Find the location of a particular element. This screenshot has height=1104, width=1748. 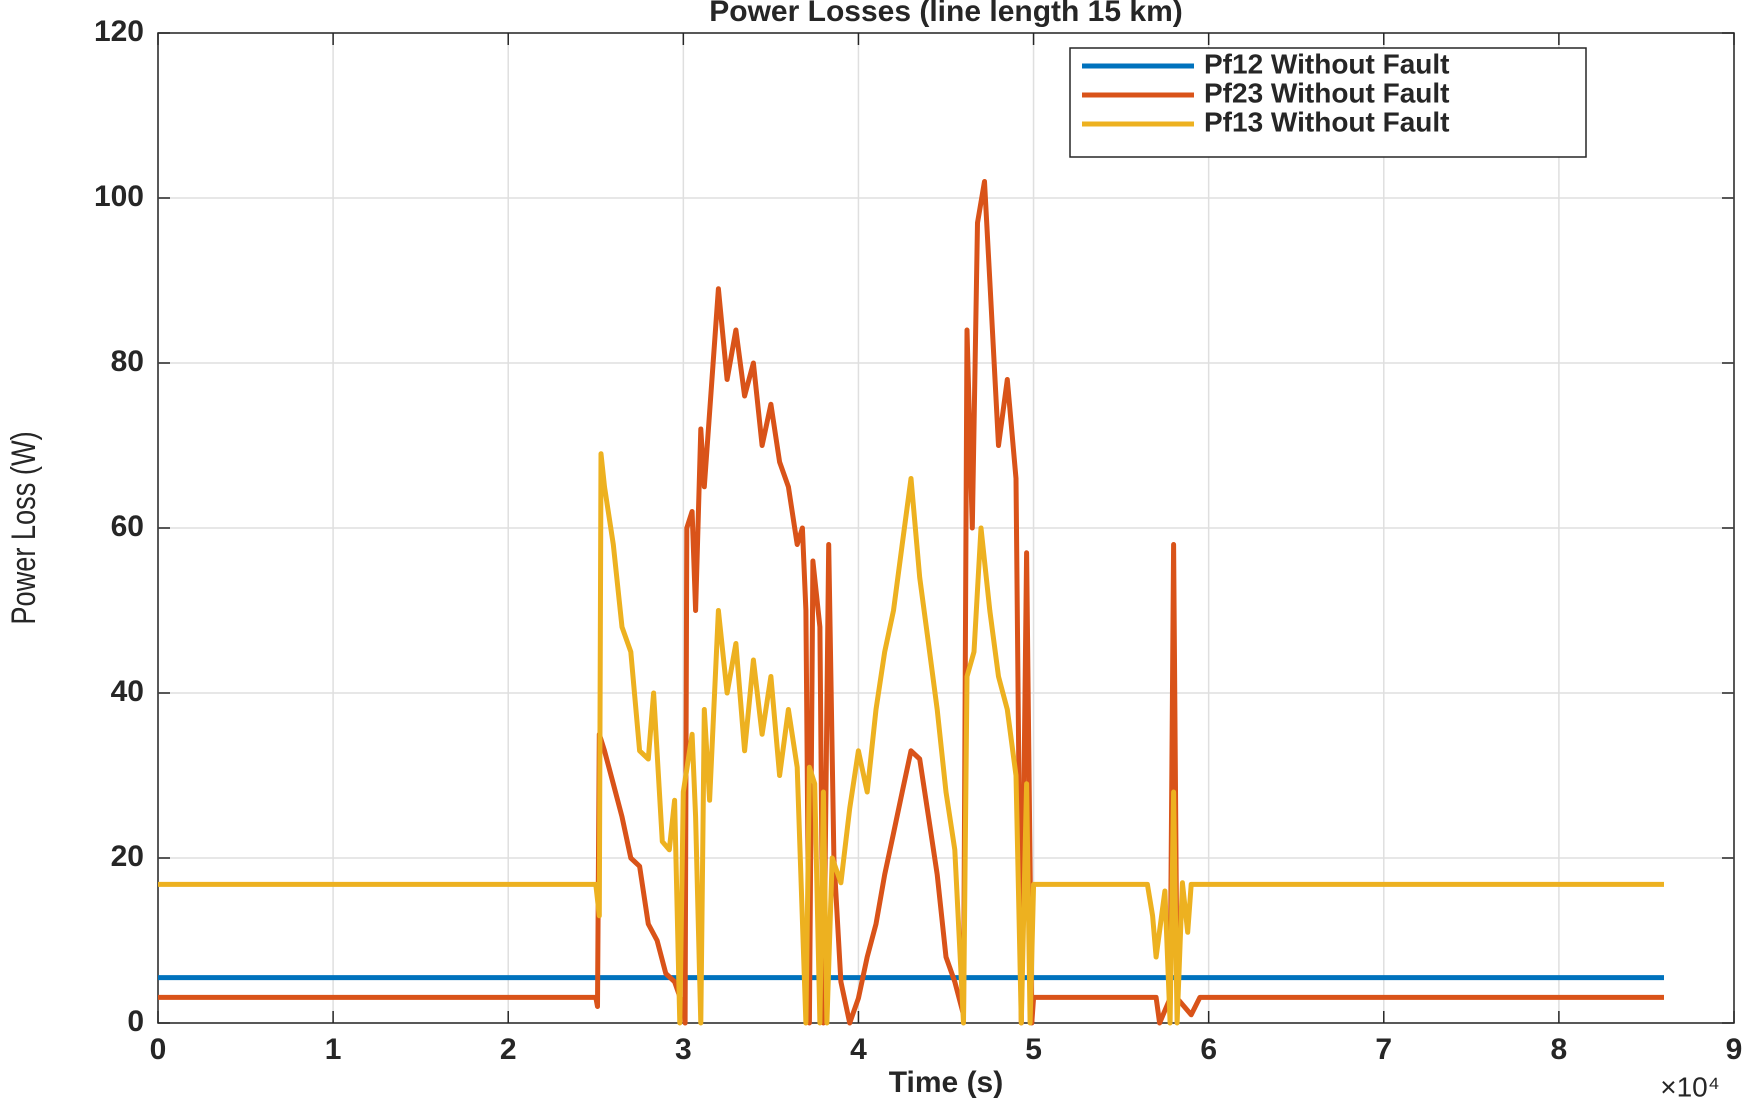

x-tick-label: 1 is located at coordinates (333, 1049).